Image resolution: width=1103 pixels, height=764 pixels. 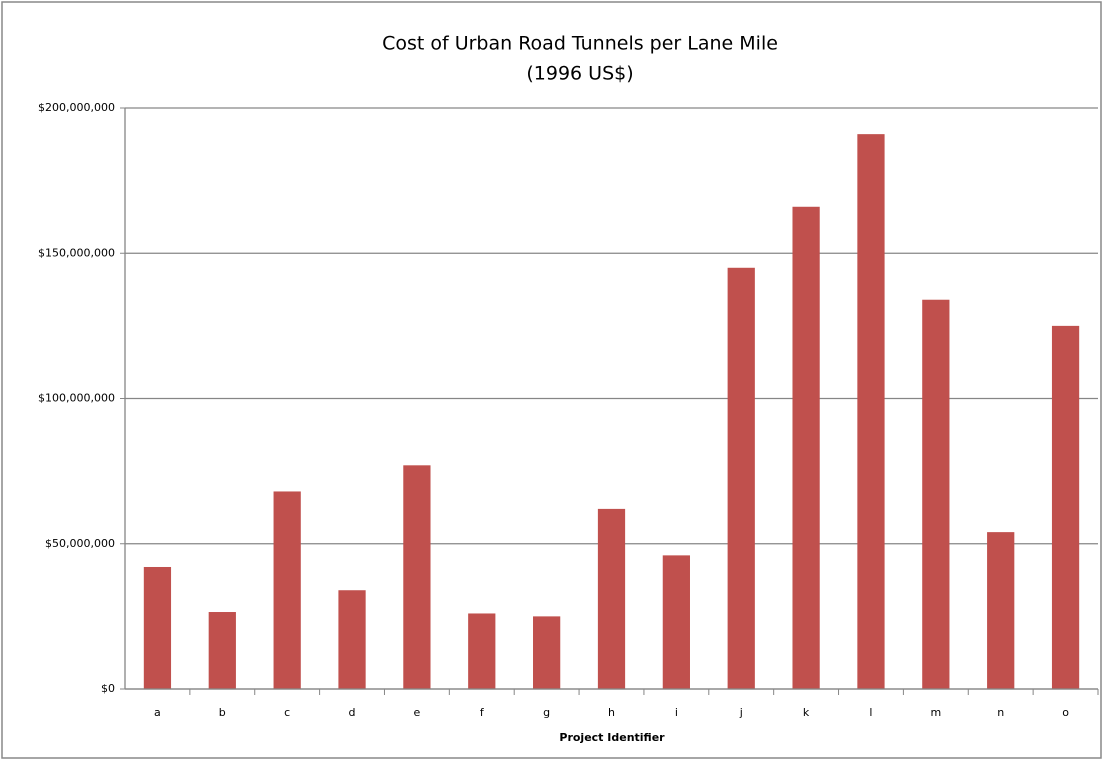 What do you see at coordinates (741, 712) in the screenshot?
I see `x-tick-label: j` at bounding box center [741, 712].